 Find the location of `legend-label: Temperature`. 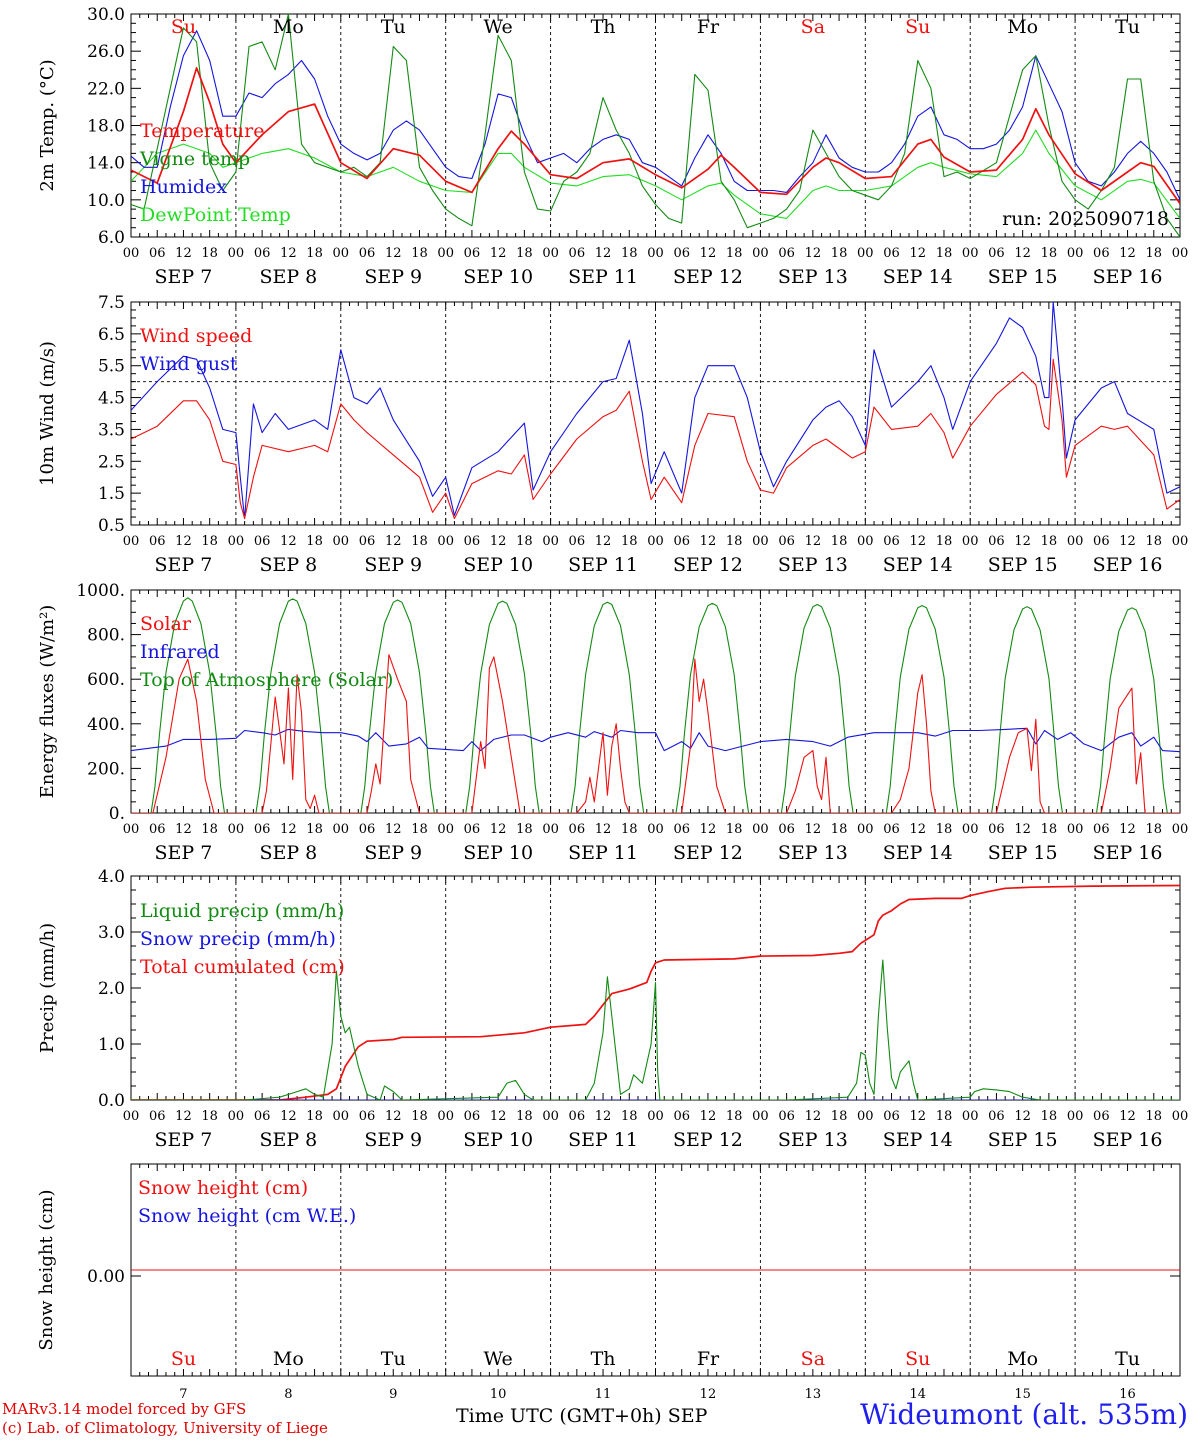

legend-label: Temperature is located at coordinates (202, 131).